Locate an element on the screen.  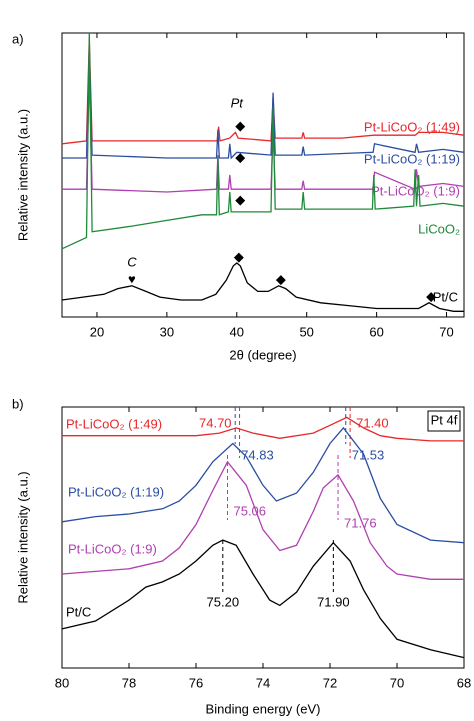
peak-marker: Pt is located at coordinates (238, 102).